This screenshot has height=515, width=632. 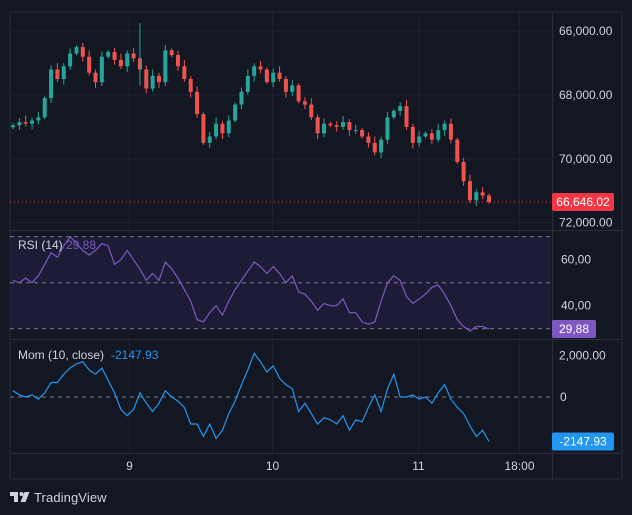 What do you see at coordinates (586, 95) in the screenshot?
I see `price-axis-tick: 68,000.00` at bounding box center [586, 95].